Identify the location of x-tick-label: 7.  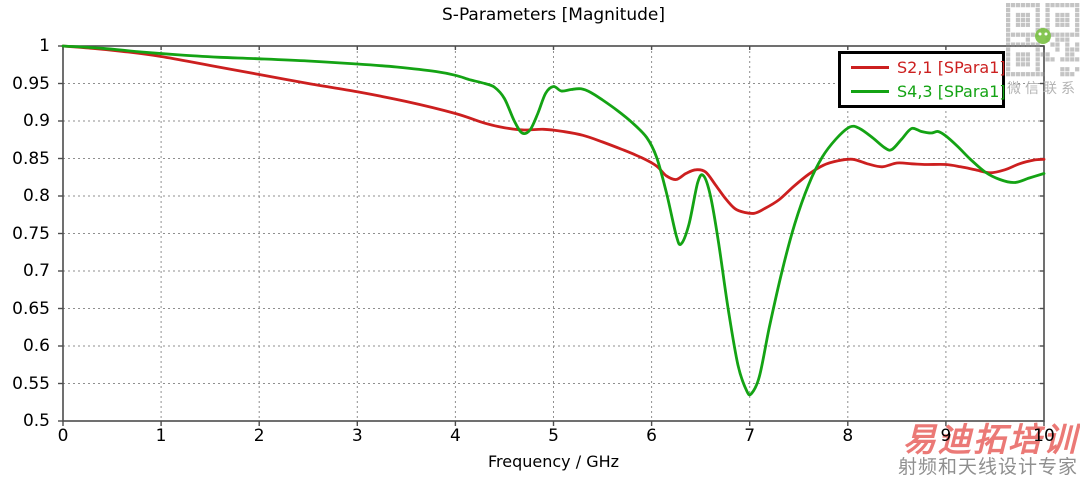
(750, 436).